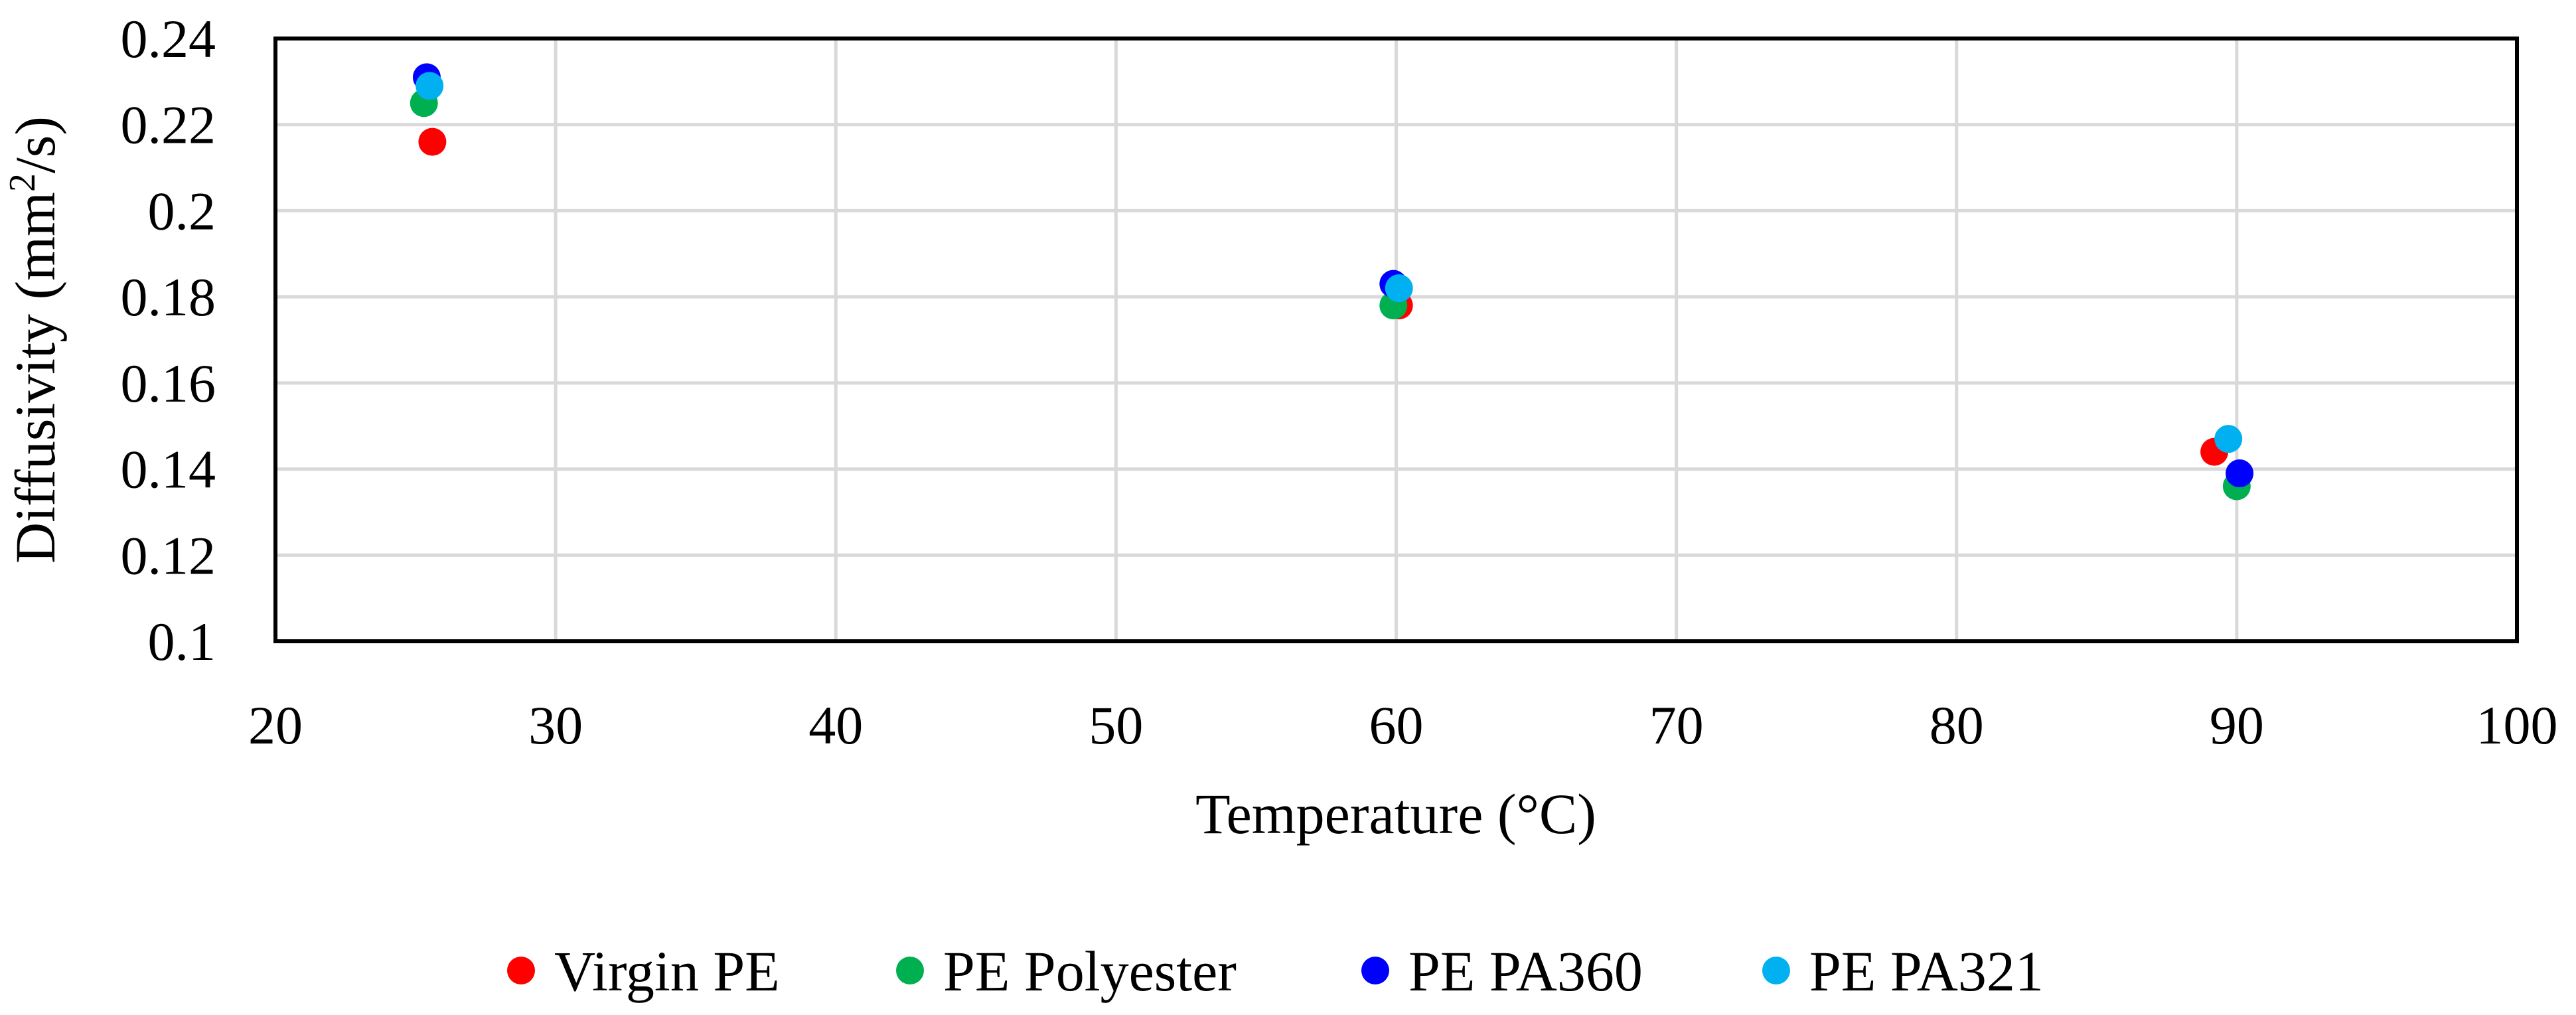 The width and height of the screenshot is (2576, 1015). What do you see at coordinates (1676, 725) in the screenshot?
I see `x-tick-label: 70` at bounding box center [1676, 725].